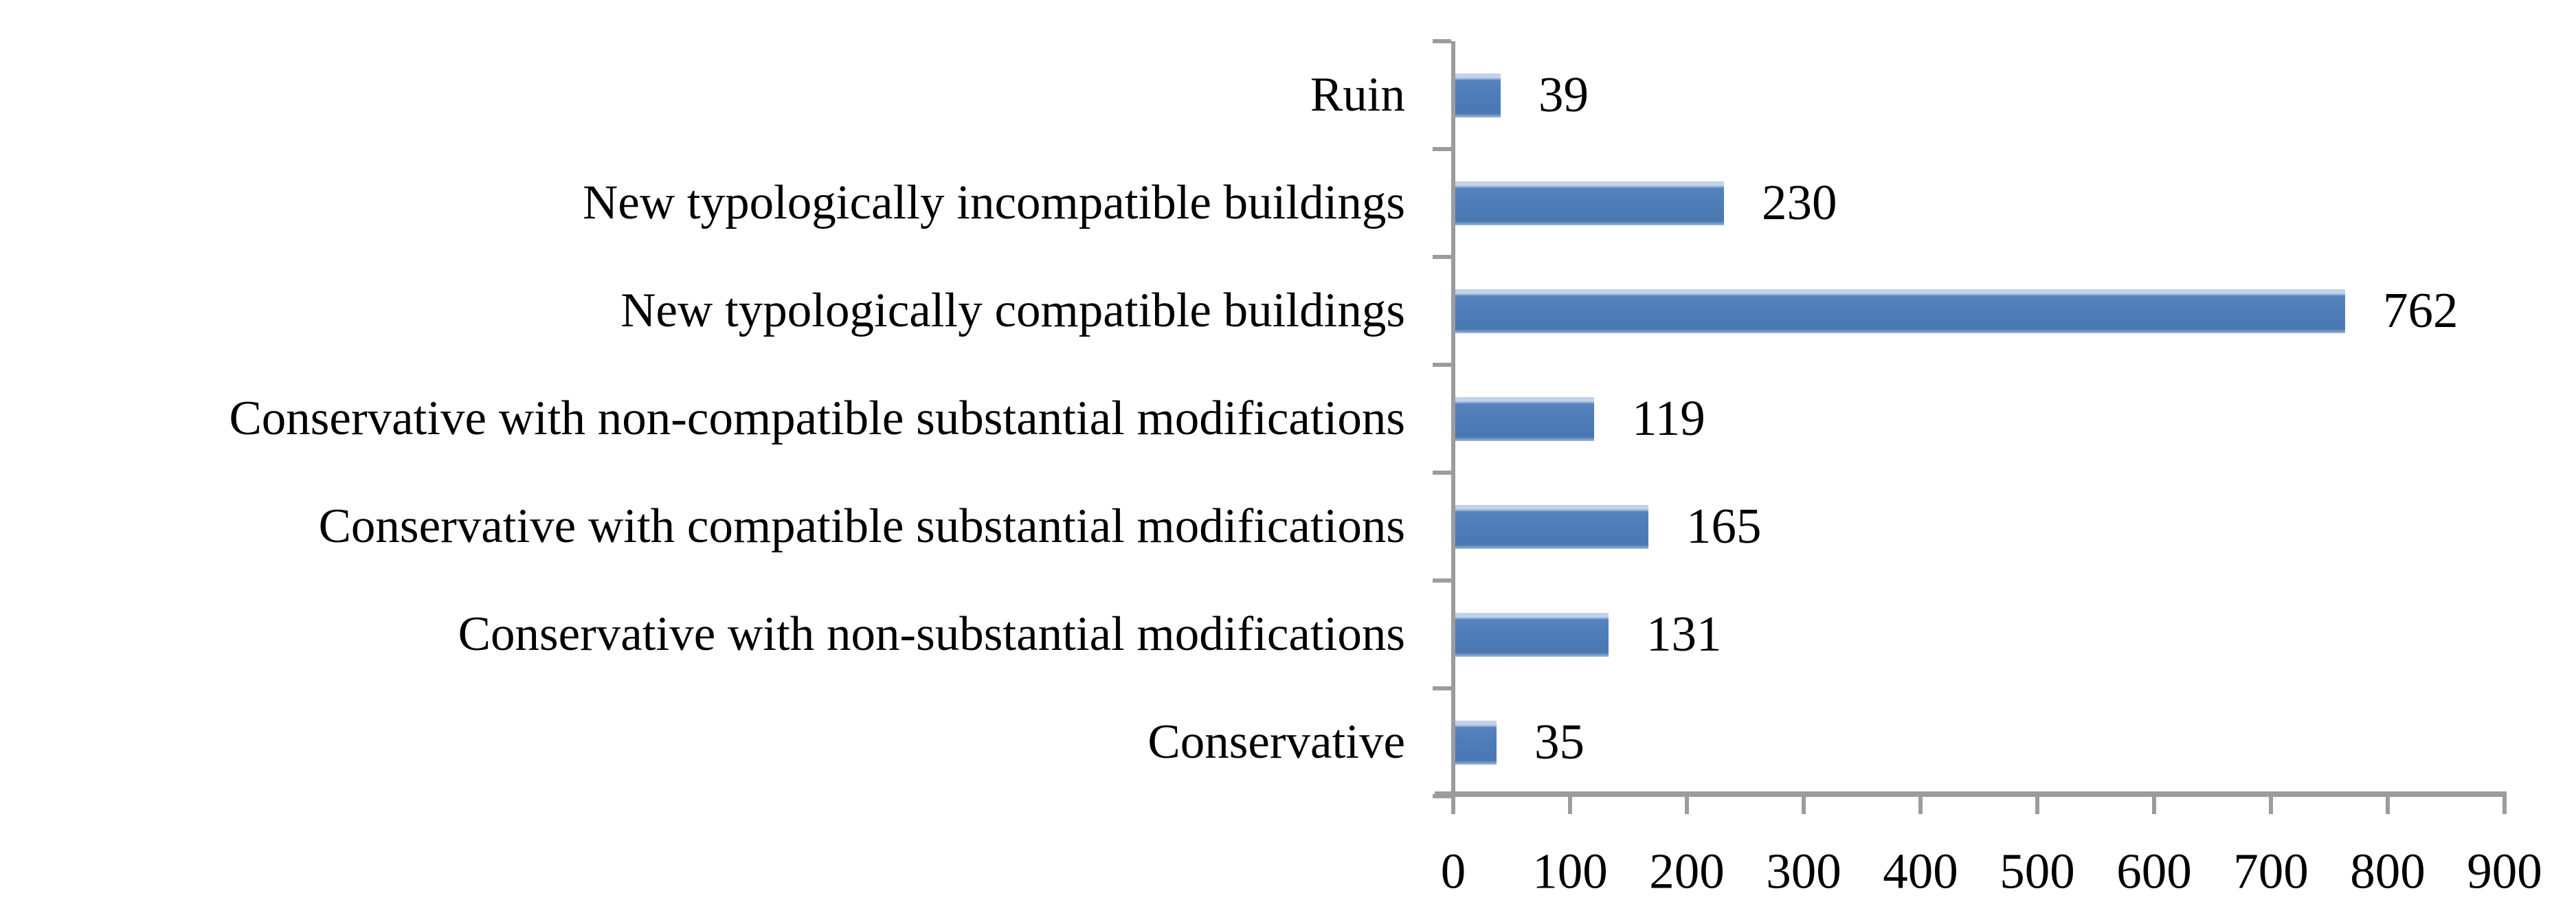  What do you see at coordinates (1357, 95) in the screenshot?
I see `category-label: Ruin` at bounding box center [1357, 95].